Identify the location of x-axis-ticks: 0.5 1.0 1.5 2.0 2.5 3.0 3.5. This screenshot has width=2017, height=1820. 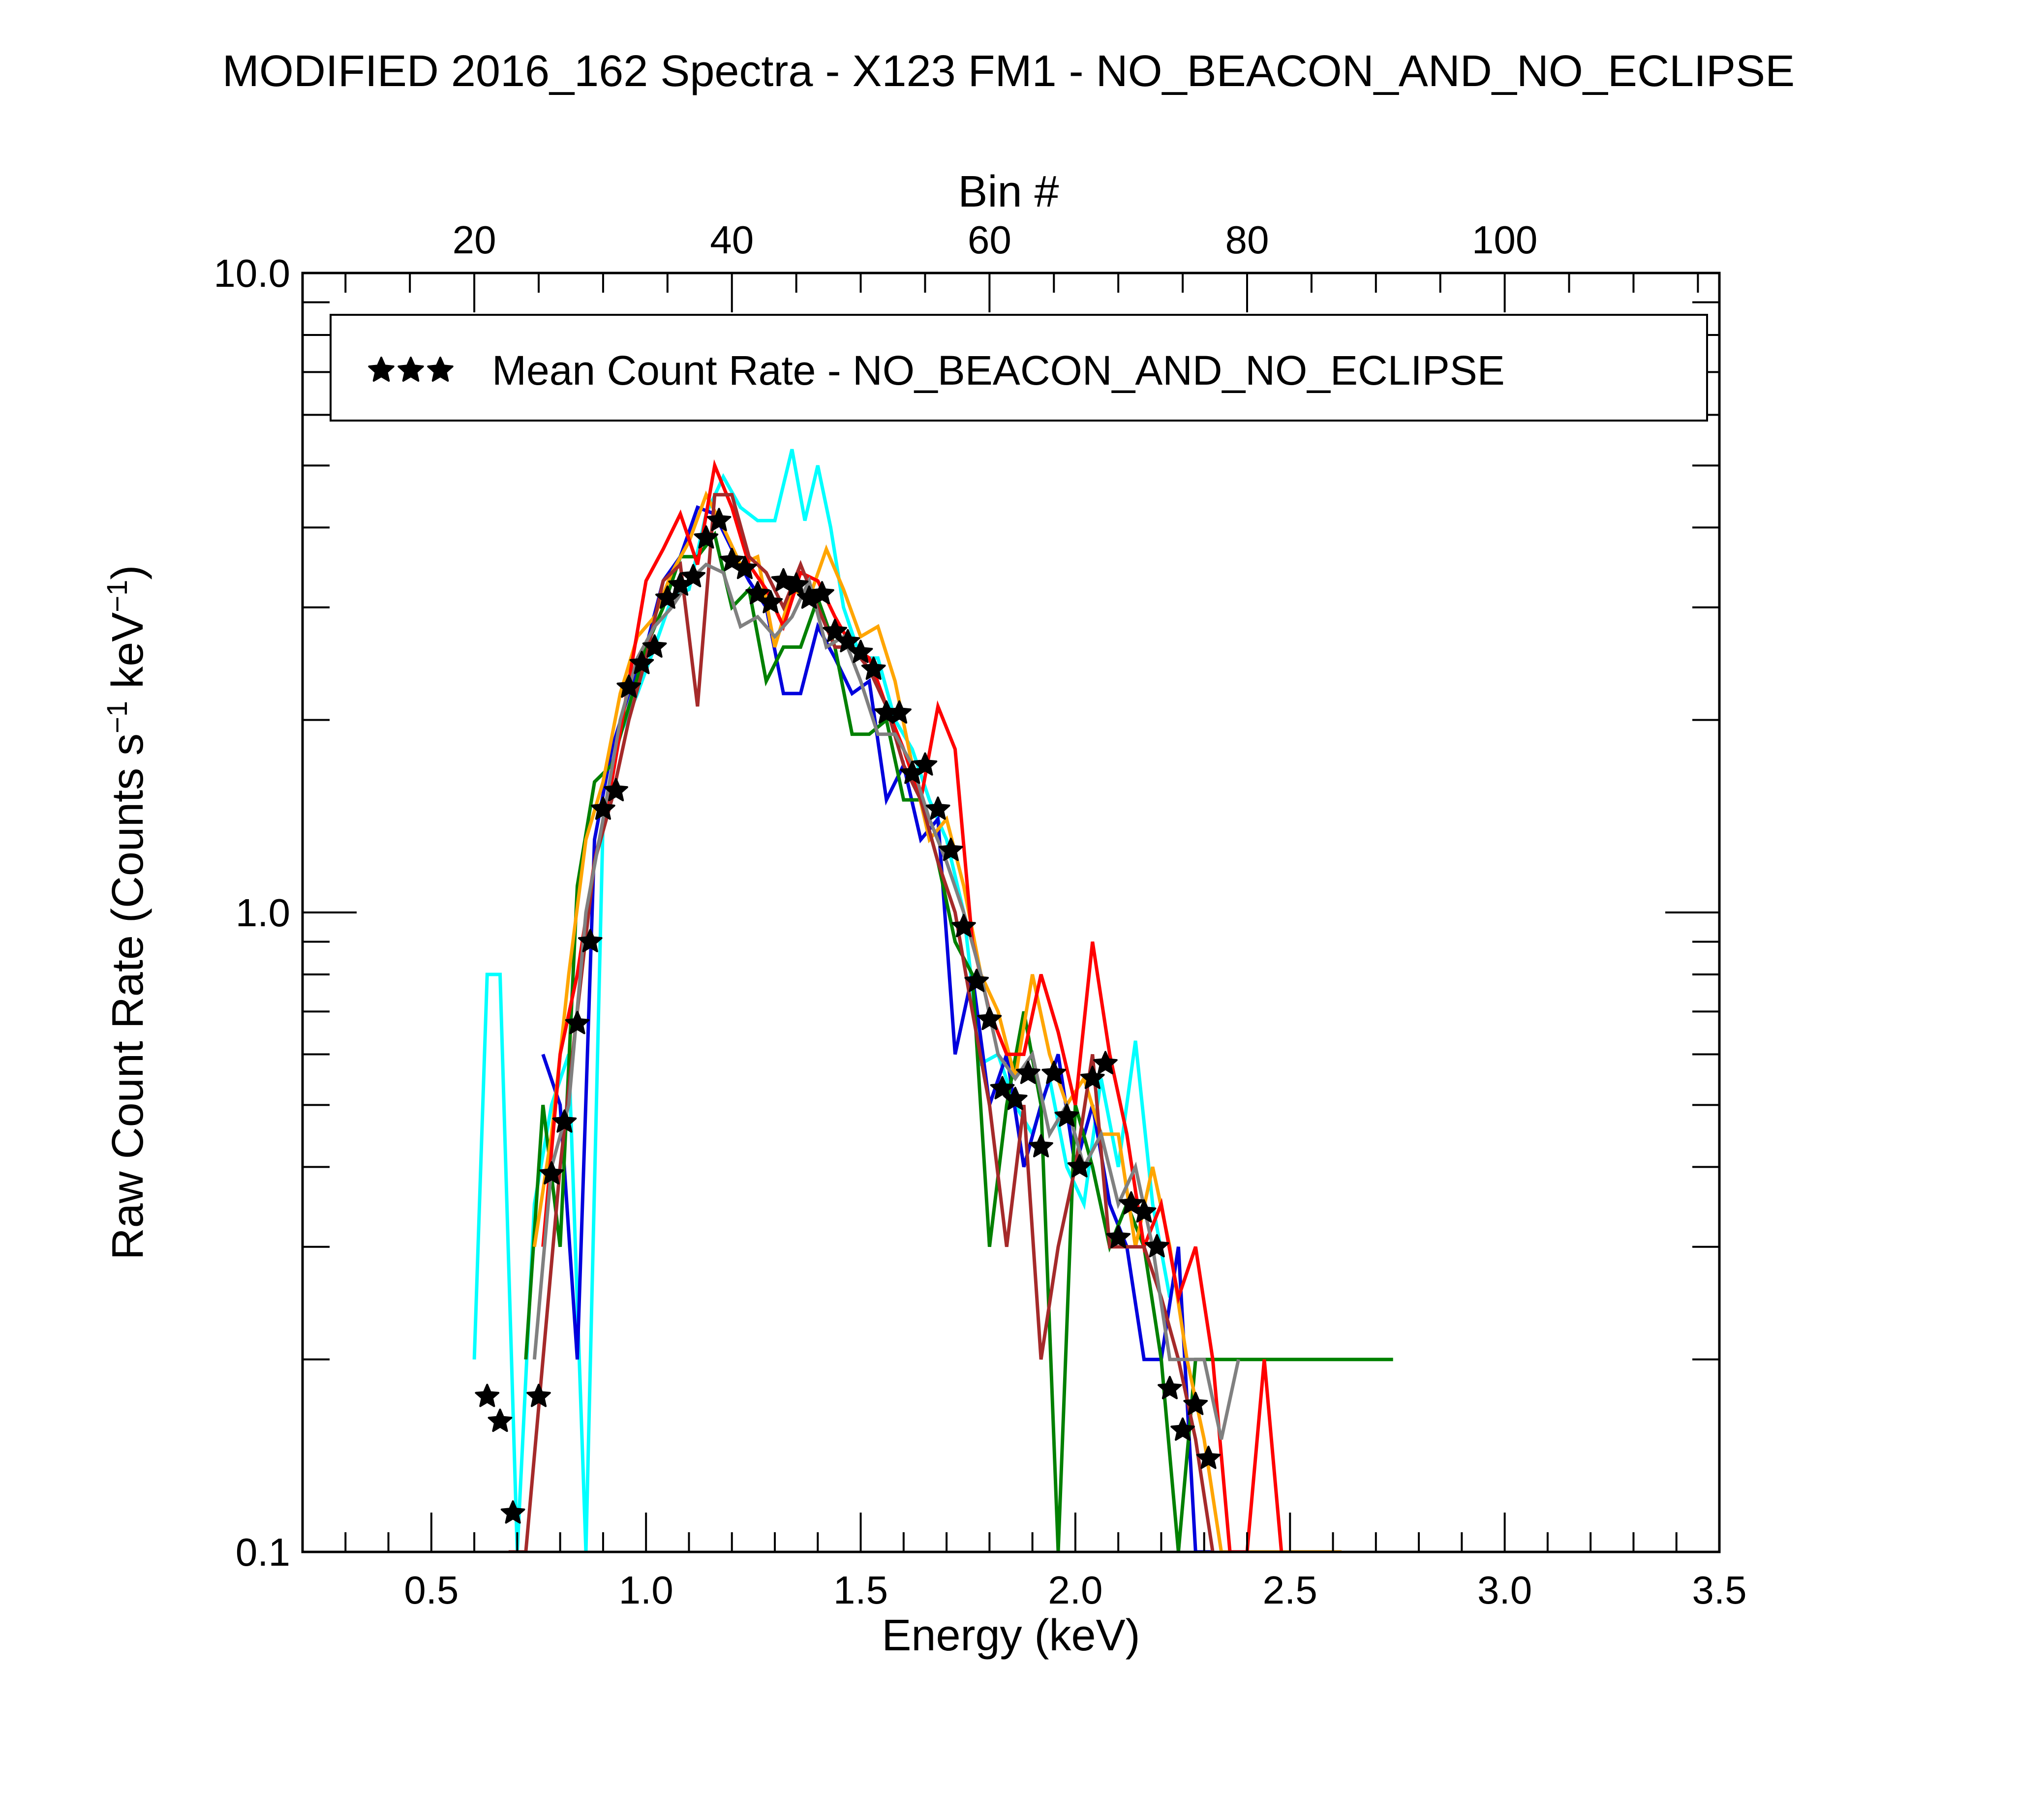
(1045, 1562).